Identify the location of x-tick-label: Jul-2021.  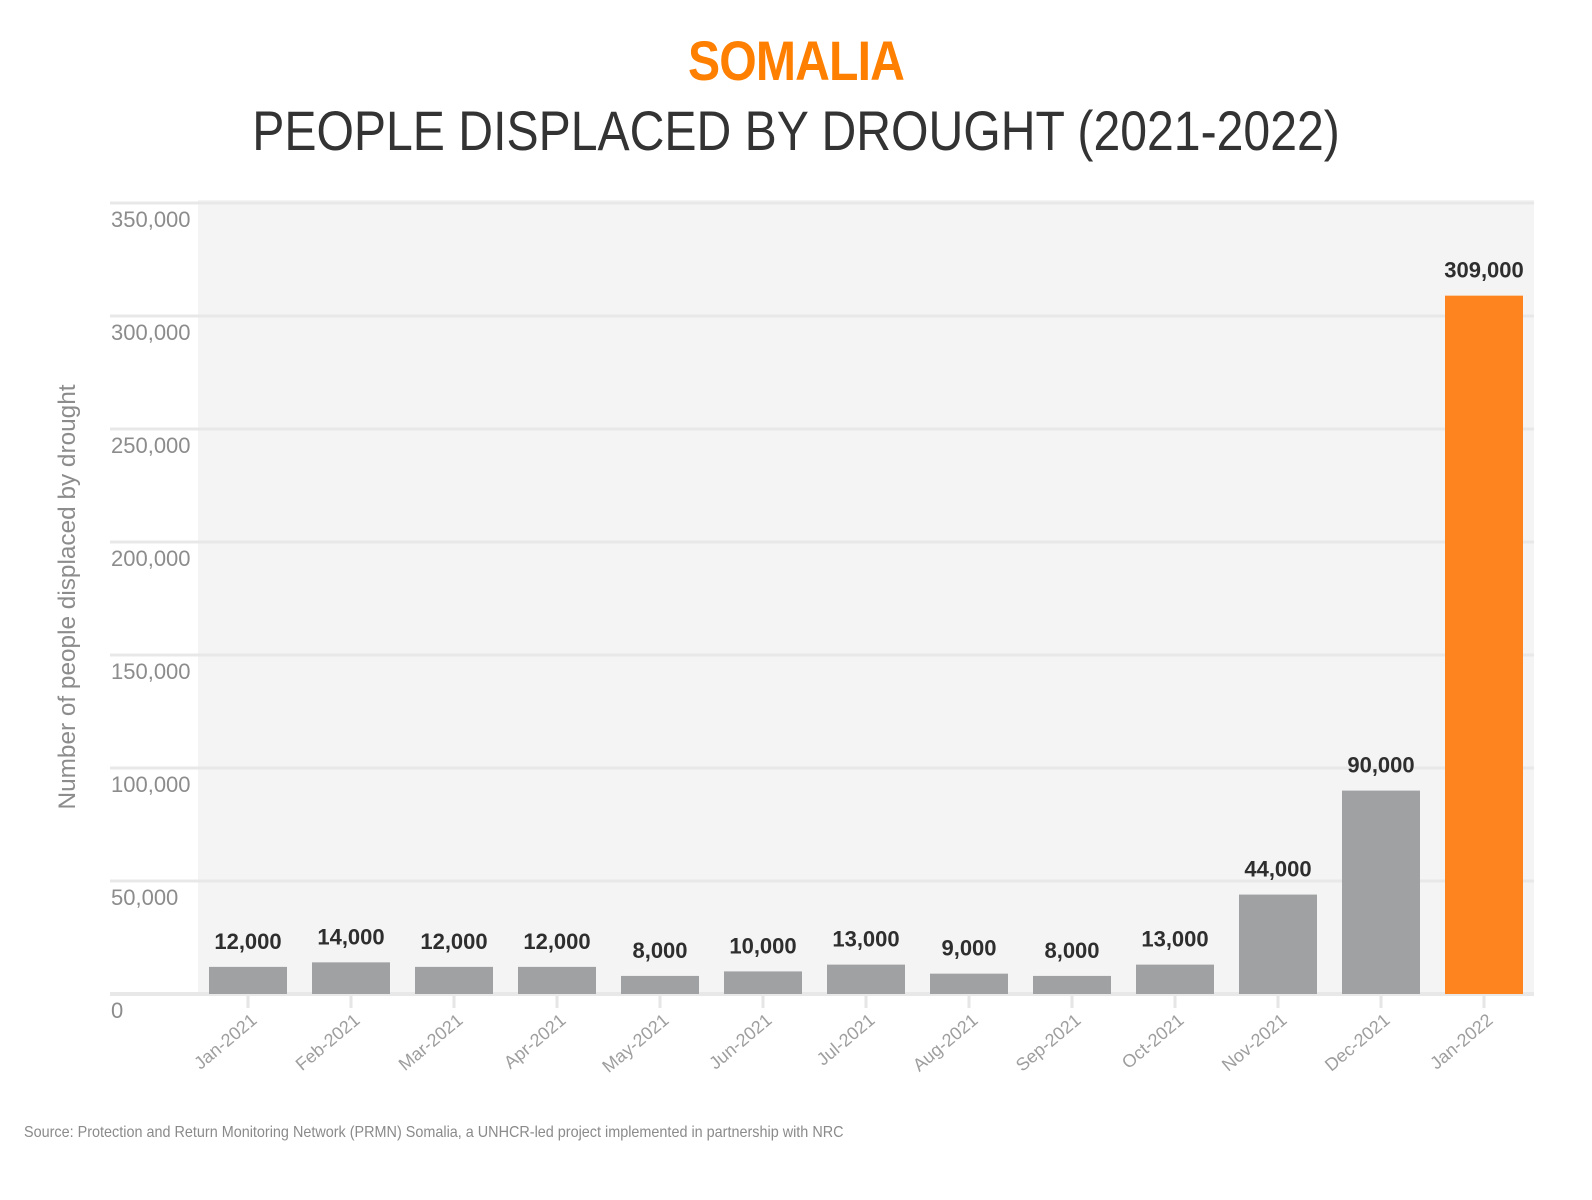
(846, 1040).